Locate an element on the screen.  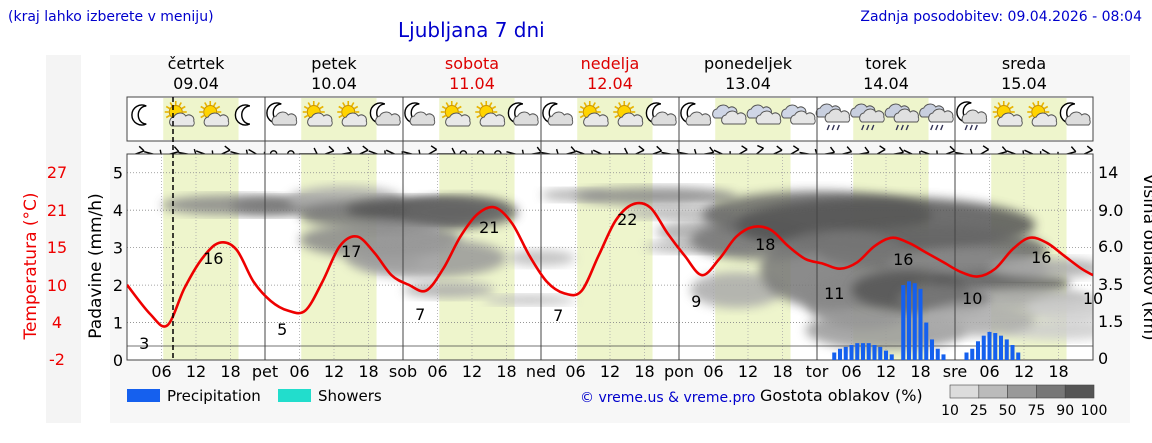
temperature-tick: 27 is located at coordinates (57, 172).